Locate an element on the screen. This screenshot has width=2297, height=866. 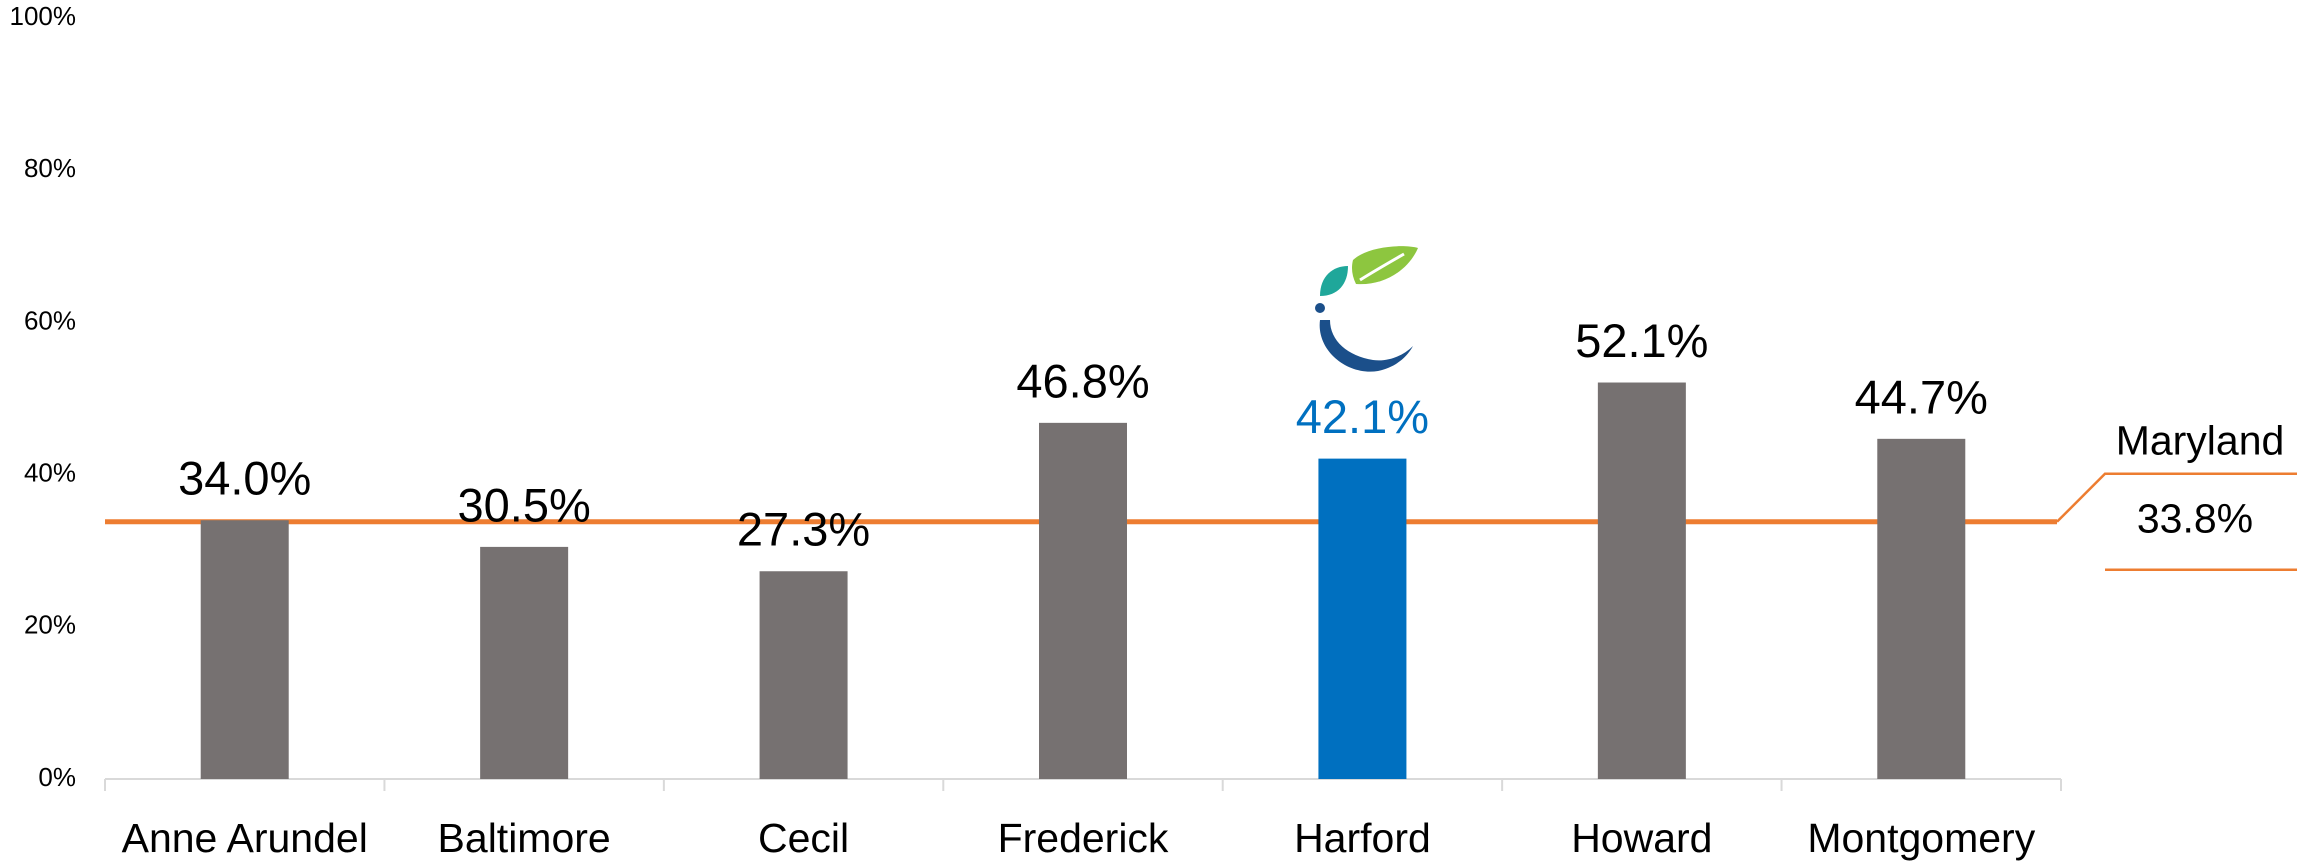
data-label: 44.7% is located at coordinates (1921, 396).